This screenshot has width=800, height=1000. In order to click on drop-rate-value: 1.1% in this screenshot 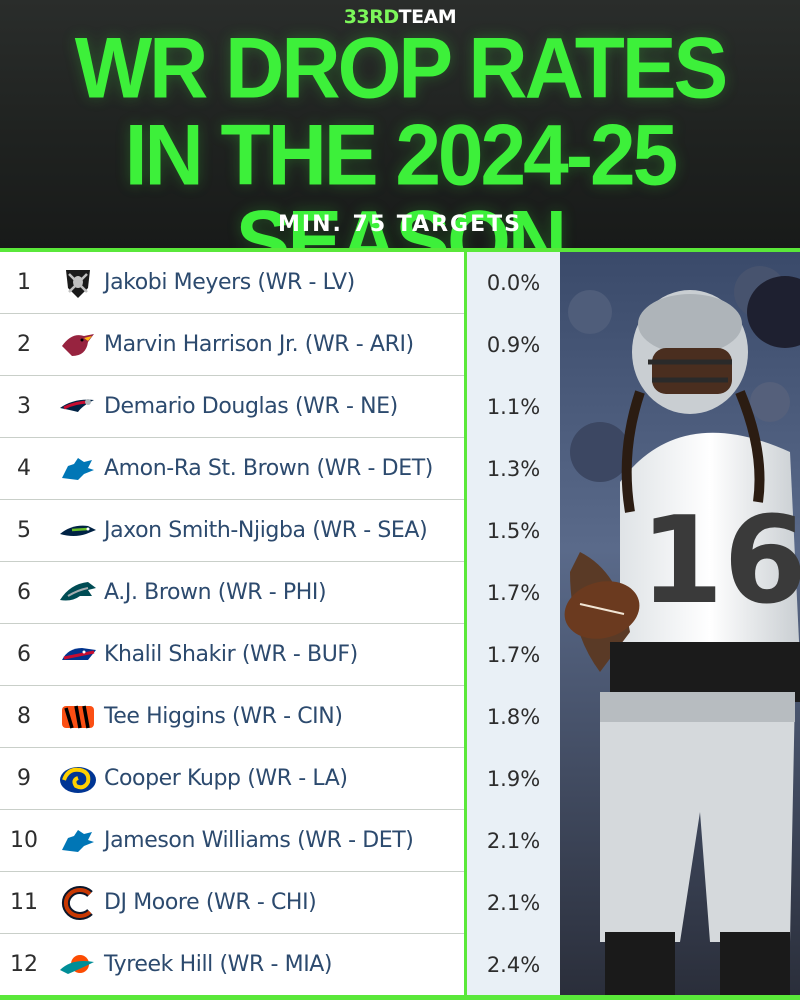, I will do `click(513, 407)`.